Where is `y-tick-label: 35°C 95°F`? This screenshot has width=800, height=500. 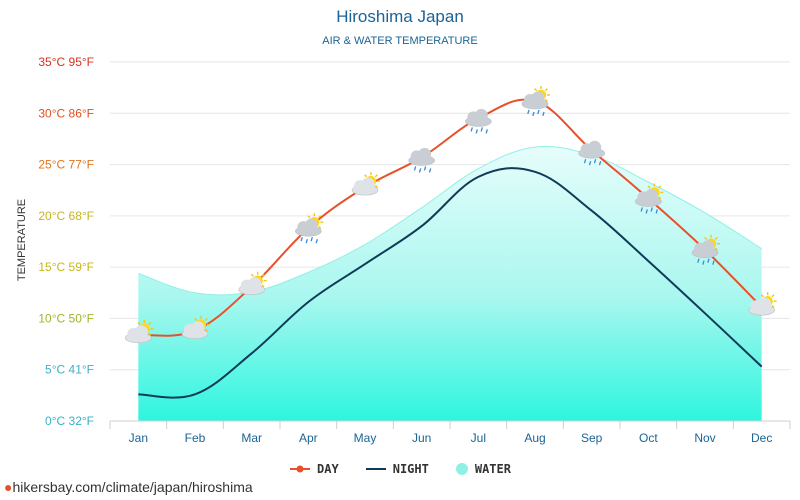
y-tick-label: 35°C 95°F is located at coordinates (66, 62).